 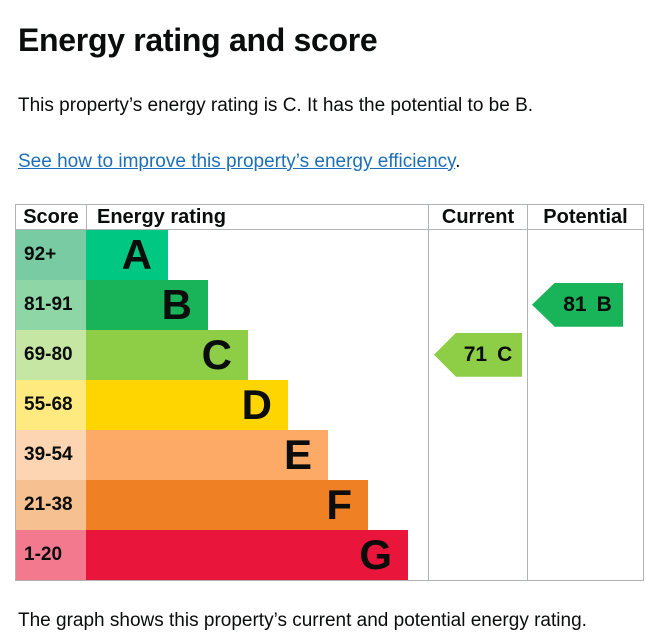 What do you see at coordinates (575, 304) in the screenshot?
I see `potential-rating-value: 81` at bounding box center [575, 304].